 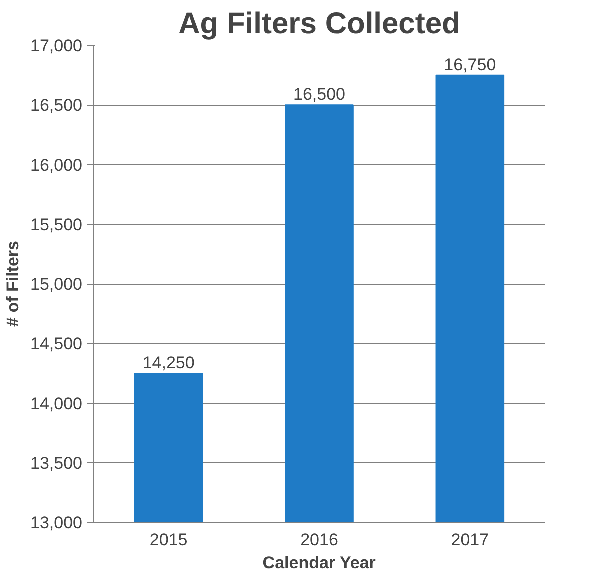 I want to click on y-tick-label: 13,500, so click(x=56, y=463).